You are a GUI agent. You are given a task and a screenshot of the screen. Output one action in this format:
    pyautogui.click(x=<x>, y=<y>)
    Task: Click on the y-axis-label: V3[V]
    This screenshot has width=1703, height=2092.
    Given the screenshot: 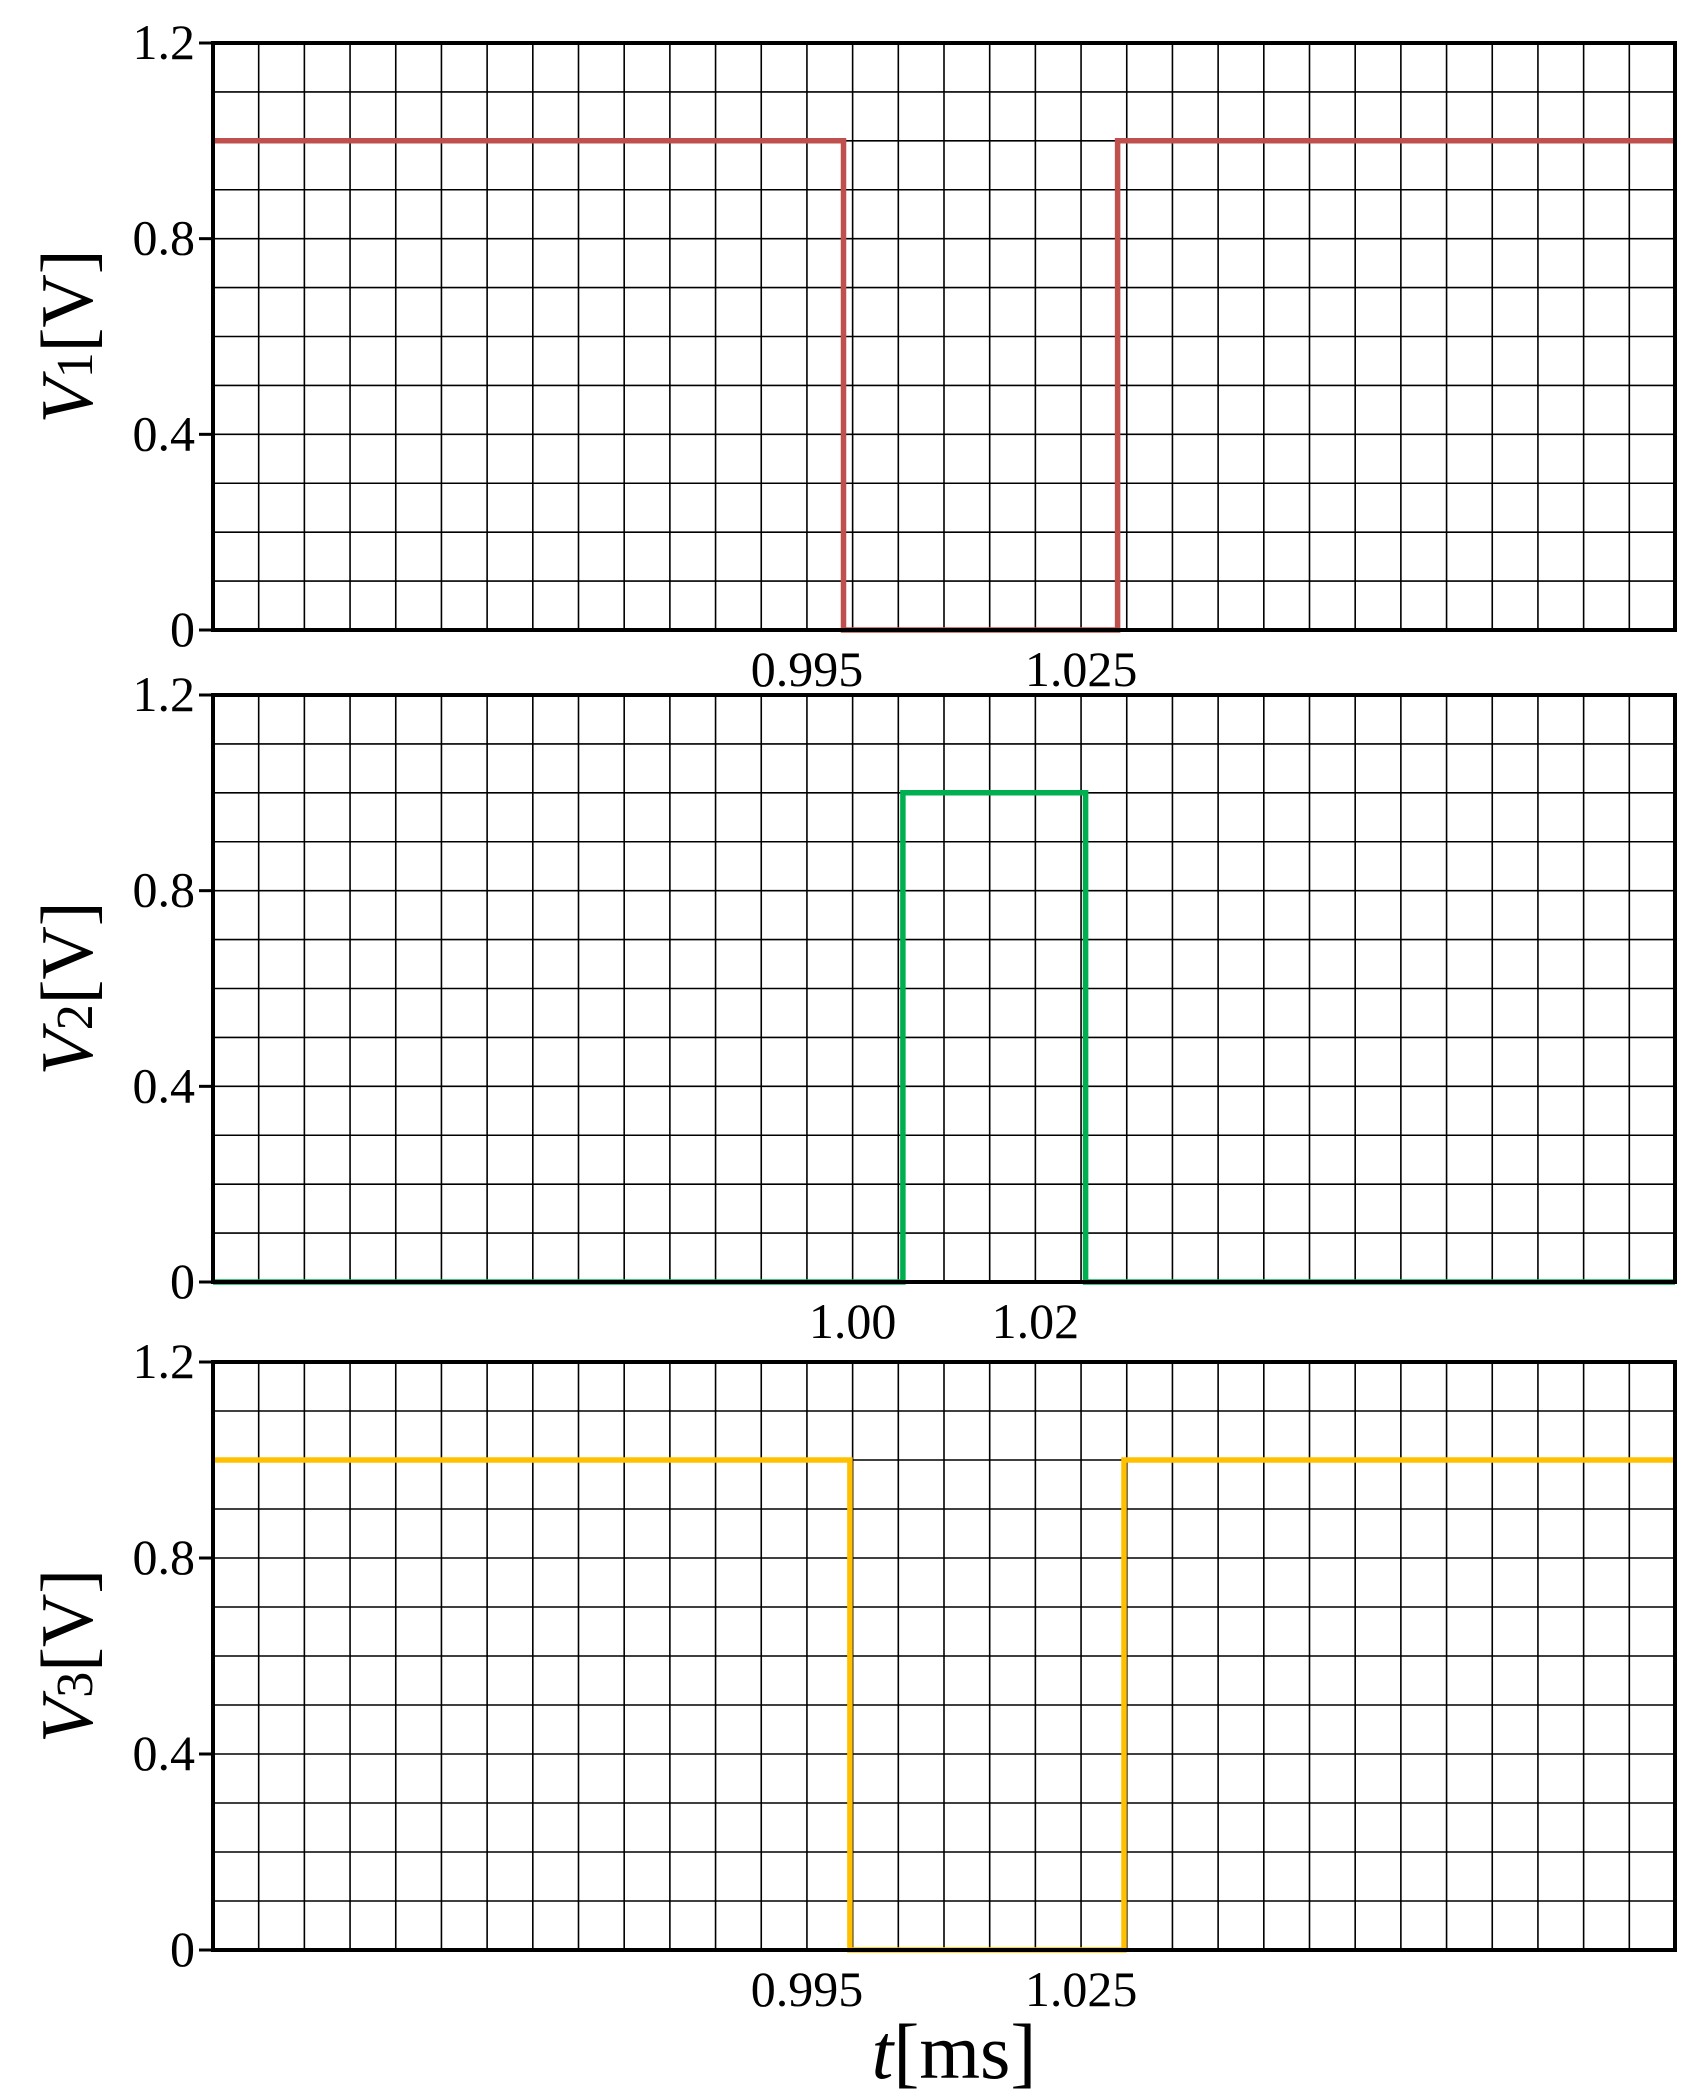 What is the action you would take?
    pyautogui.click(x=68, y=1656)
    